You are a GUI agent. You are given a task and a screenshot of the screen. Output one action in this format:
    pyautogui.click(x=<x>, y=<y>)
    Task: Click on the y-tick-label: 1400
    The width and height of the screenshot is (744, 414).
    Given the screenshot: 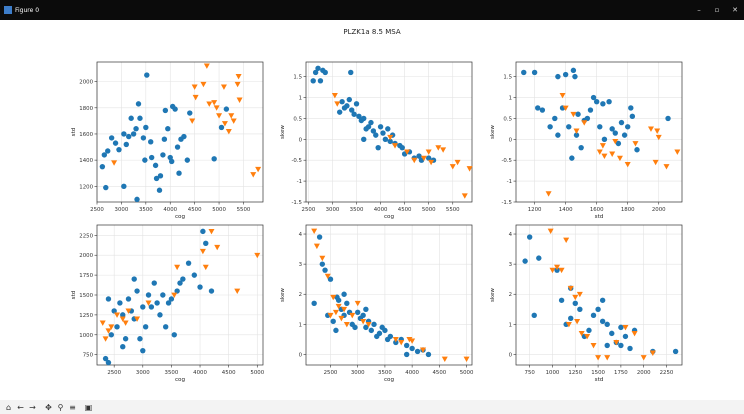 What is the action you would take?
    pyautogui.click(x=86, y=161)
    